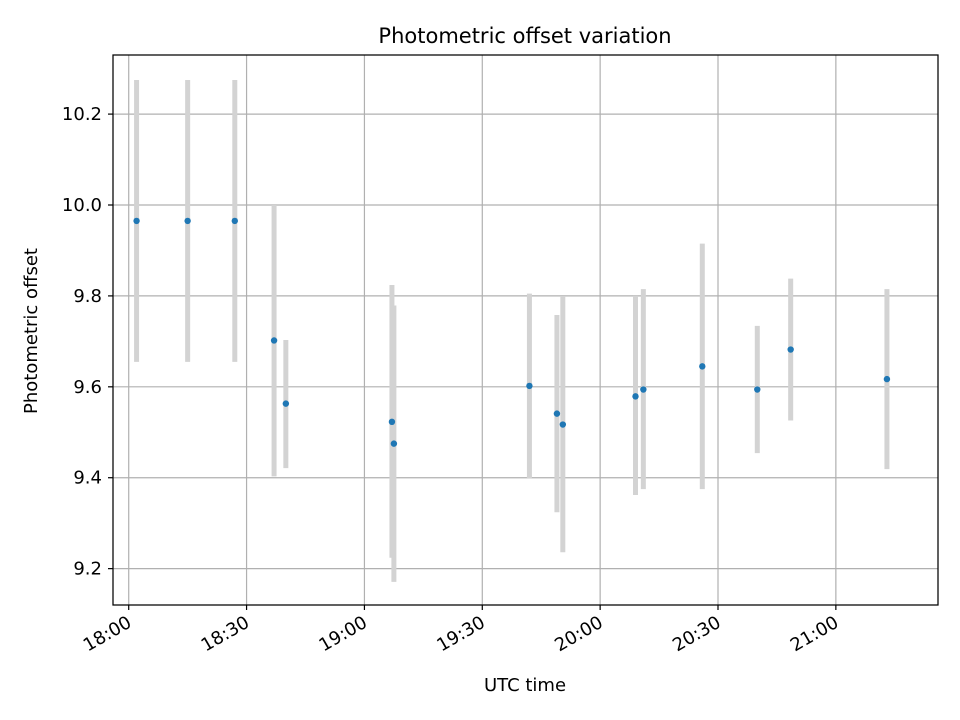 The image size is (960, 720). What do you see at coordinates (82, 114) in the screenshot?
I see `y-tick-label: 10.2` at bounding box center [82, 114].